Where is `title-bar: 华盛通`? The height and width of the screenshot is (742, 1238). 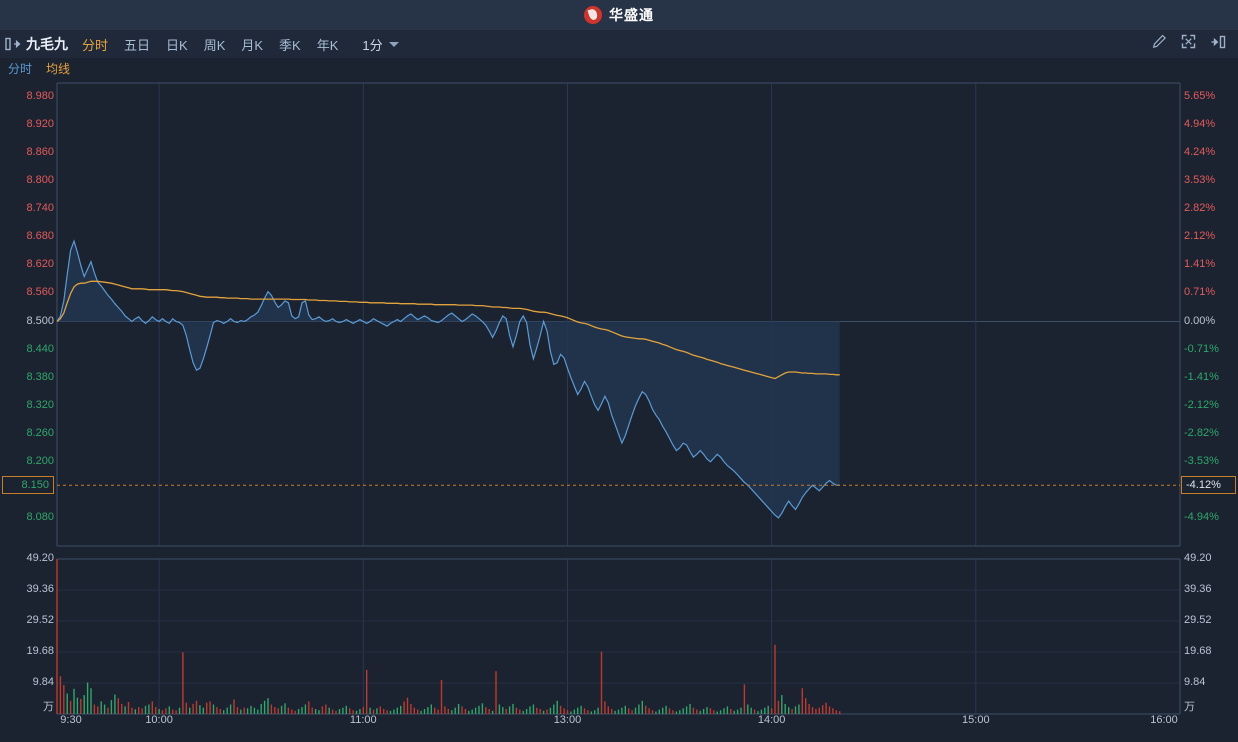 title-bar: 华盛通 is located at coordinates (619, 15).